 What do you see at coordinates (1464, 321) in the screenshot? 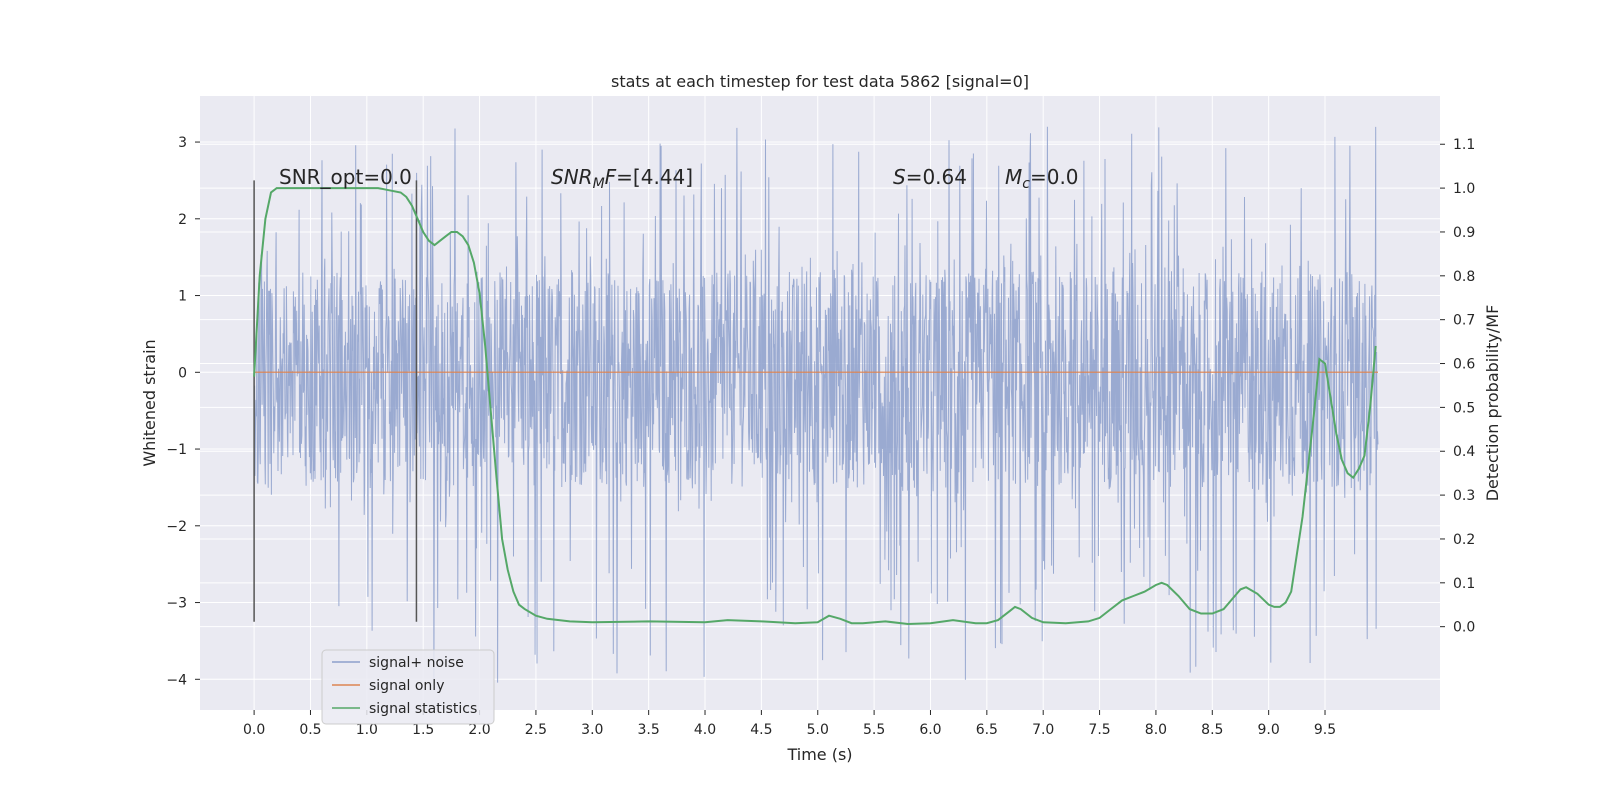
I see `y-right-tick-label: 0.7` at bounding box center [1464, 321].